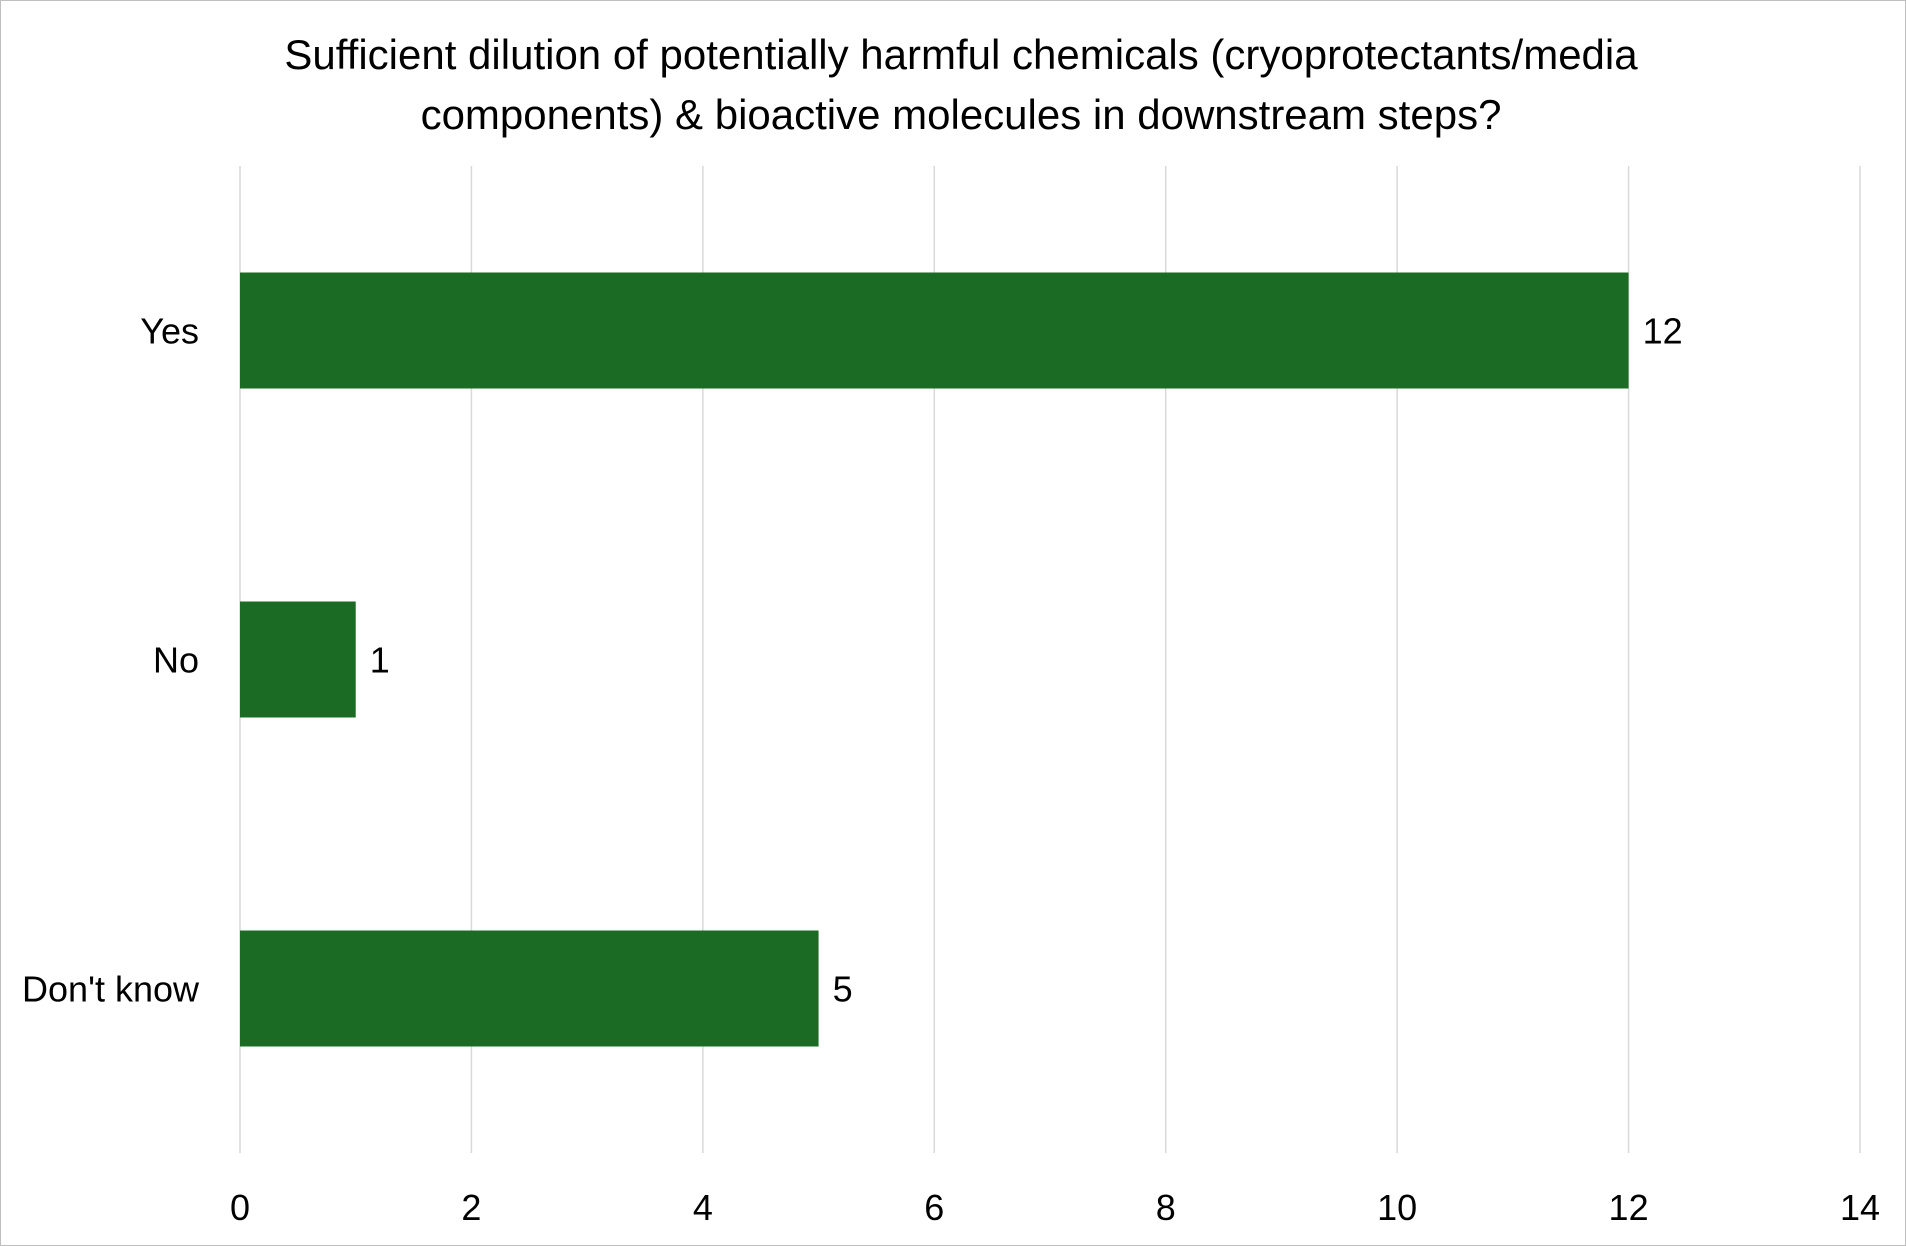 The image size is (1906, 1246). I want to click on category-label-0: Yes, so click(169, 331).